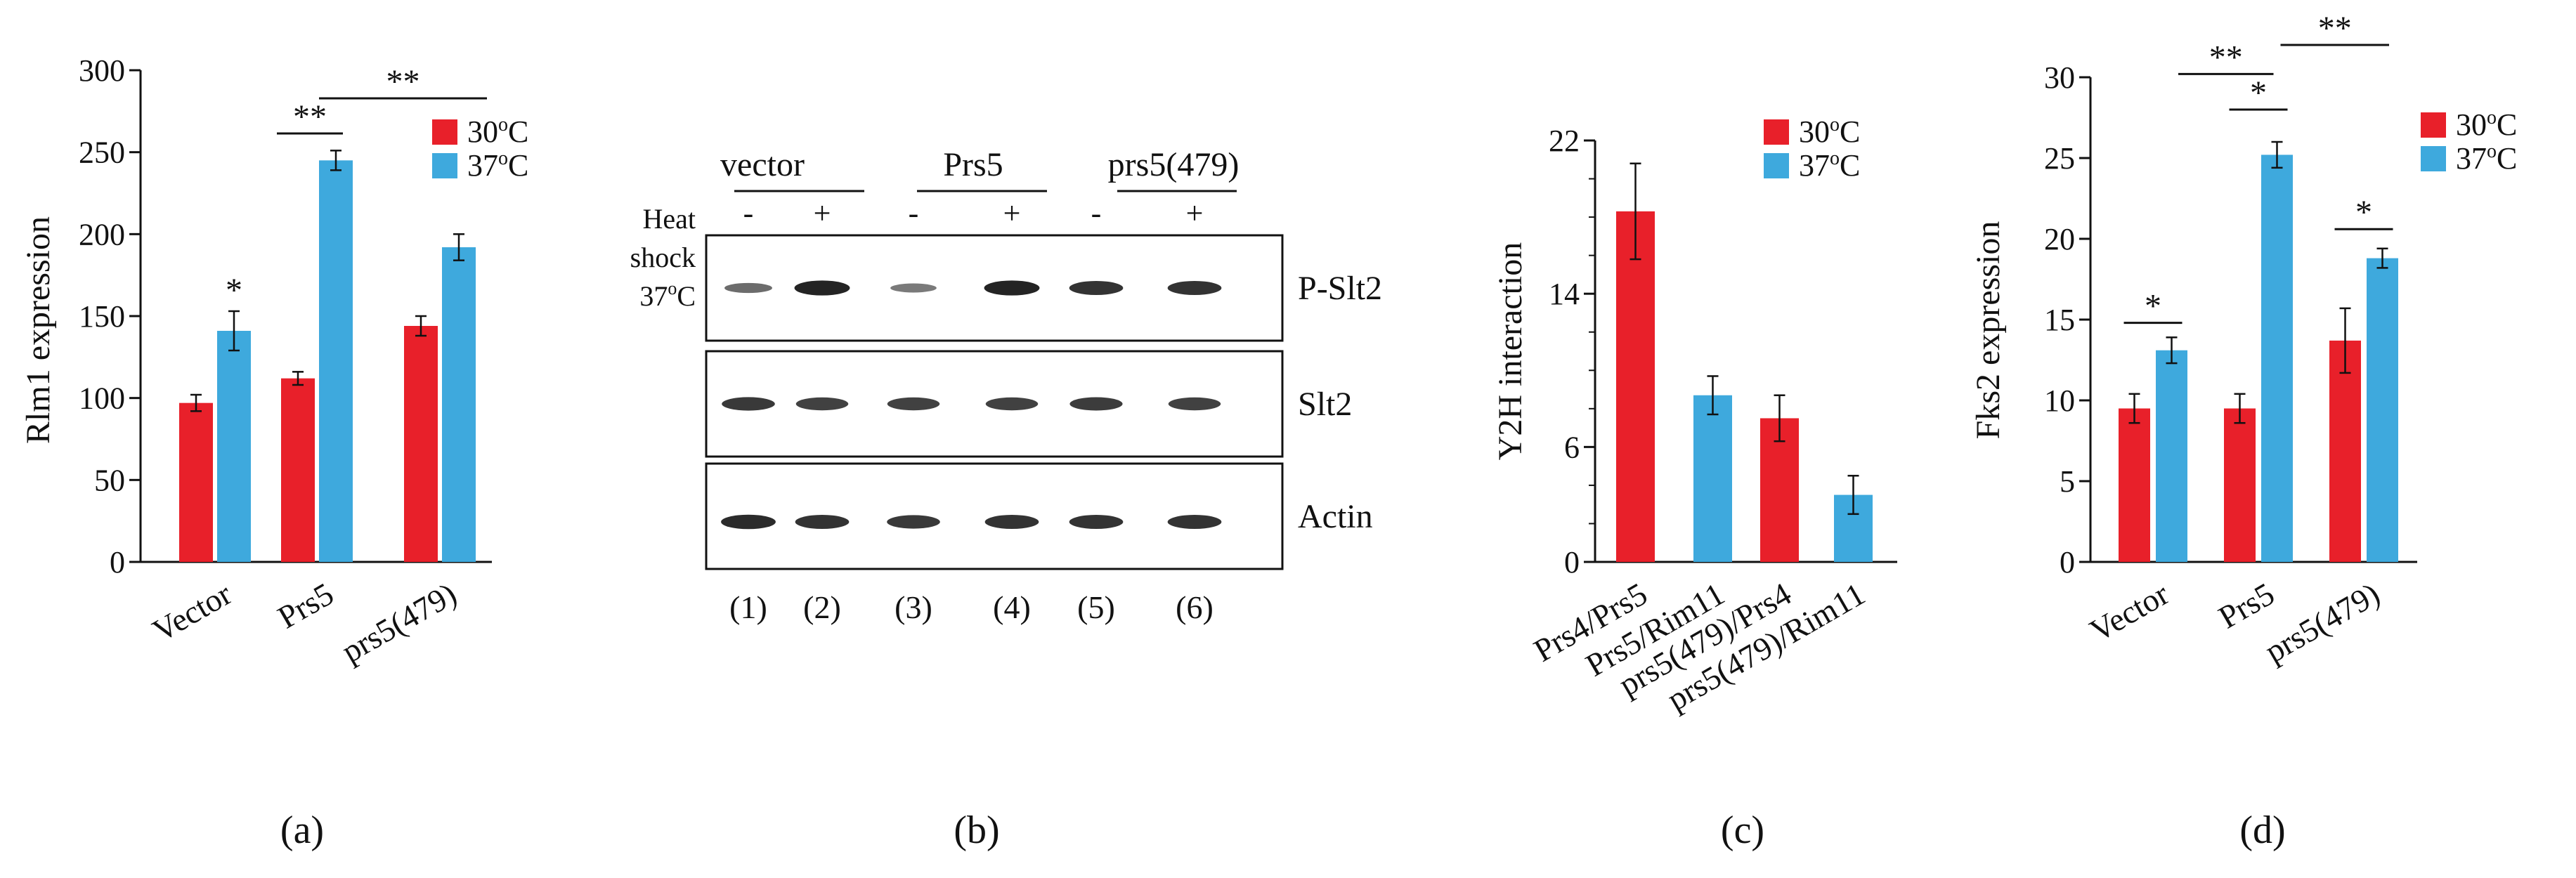 This screenshot has height=878, width=2576. What do you see at coordinates (1742, 830) in the screenshot?
I see `panel-c-letter: (c)` at bounding box center [1742, 830].